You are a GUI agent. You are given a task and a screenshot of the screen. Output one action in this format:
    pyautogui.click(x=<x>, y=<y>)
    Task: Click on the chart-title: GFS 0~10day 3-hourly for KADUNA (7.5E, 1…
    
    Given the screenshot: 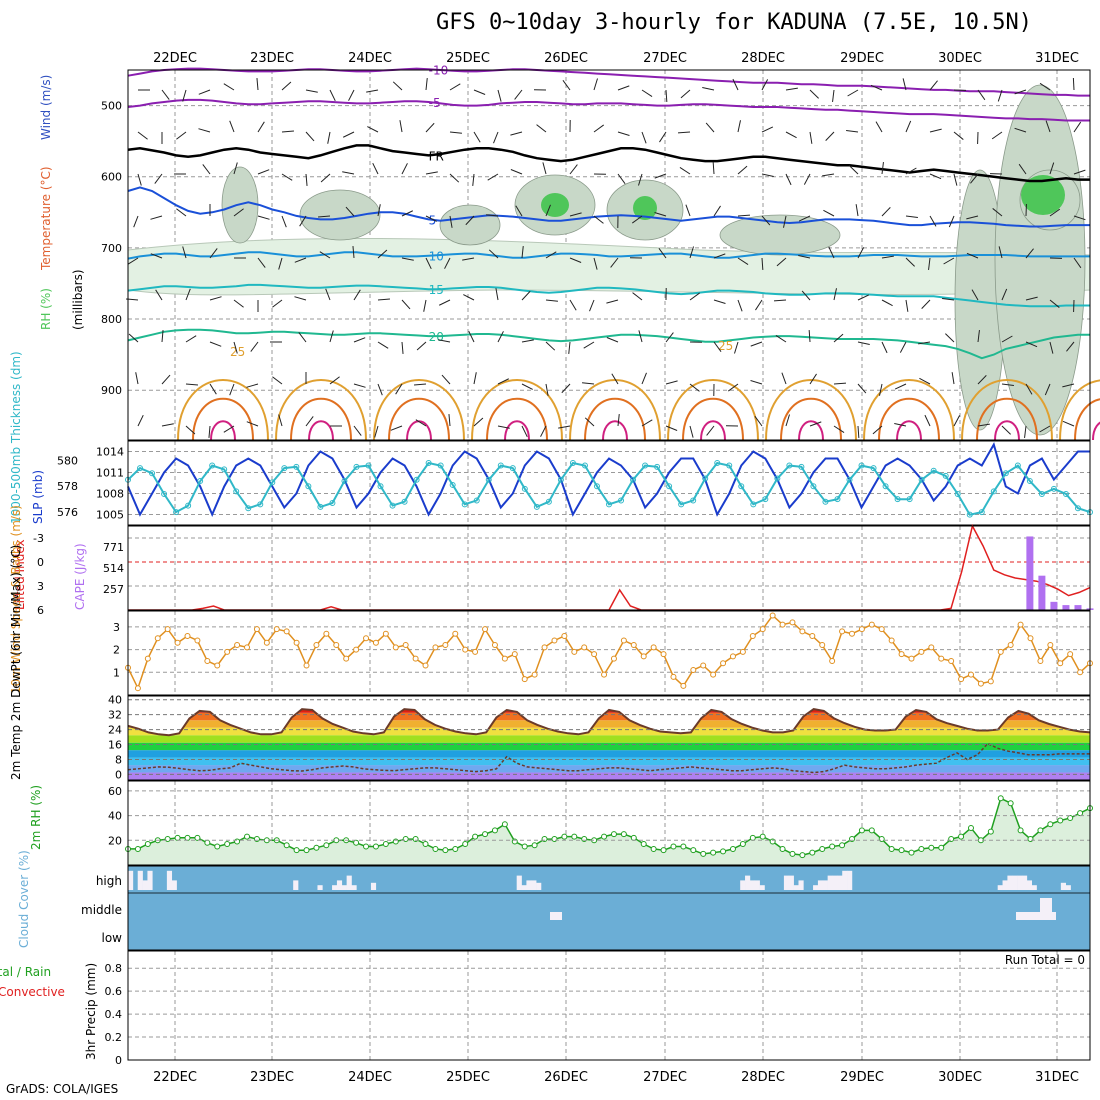 What is the action you would take?
    pyautogui.click(x=734, y=22)
    